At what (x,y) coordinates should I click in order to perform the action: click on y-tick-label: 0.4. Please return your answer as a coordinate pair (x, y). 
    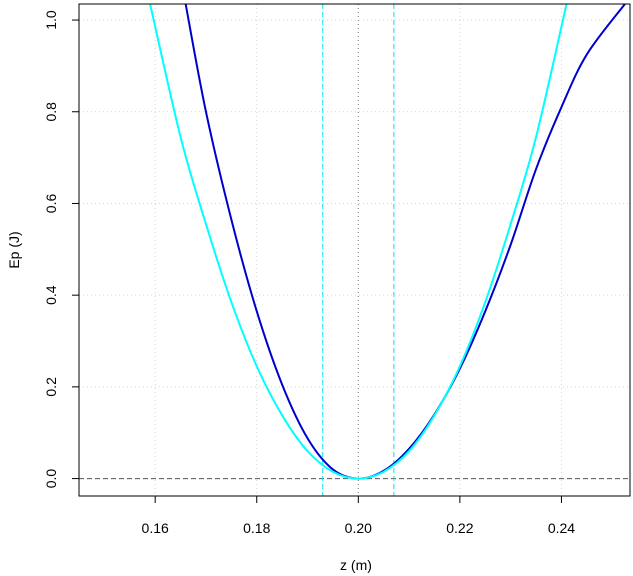
    Looking at the image, I should click on (51, 295).